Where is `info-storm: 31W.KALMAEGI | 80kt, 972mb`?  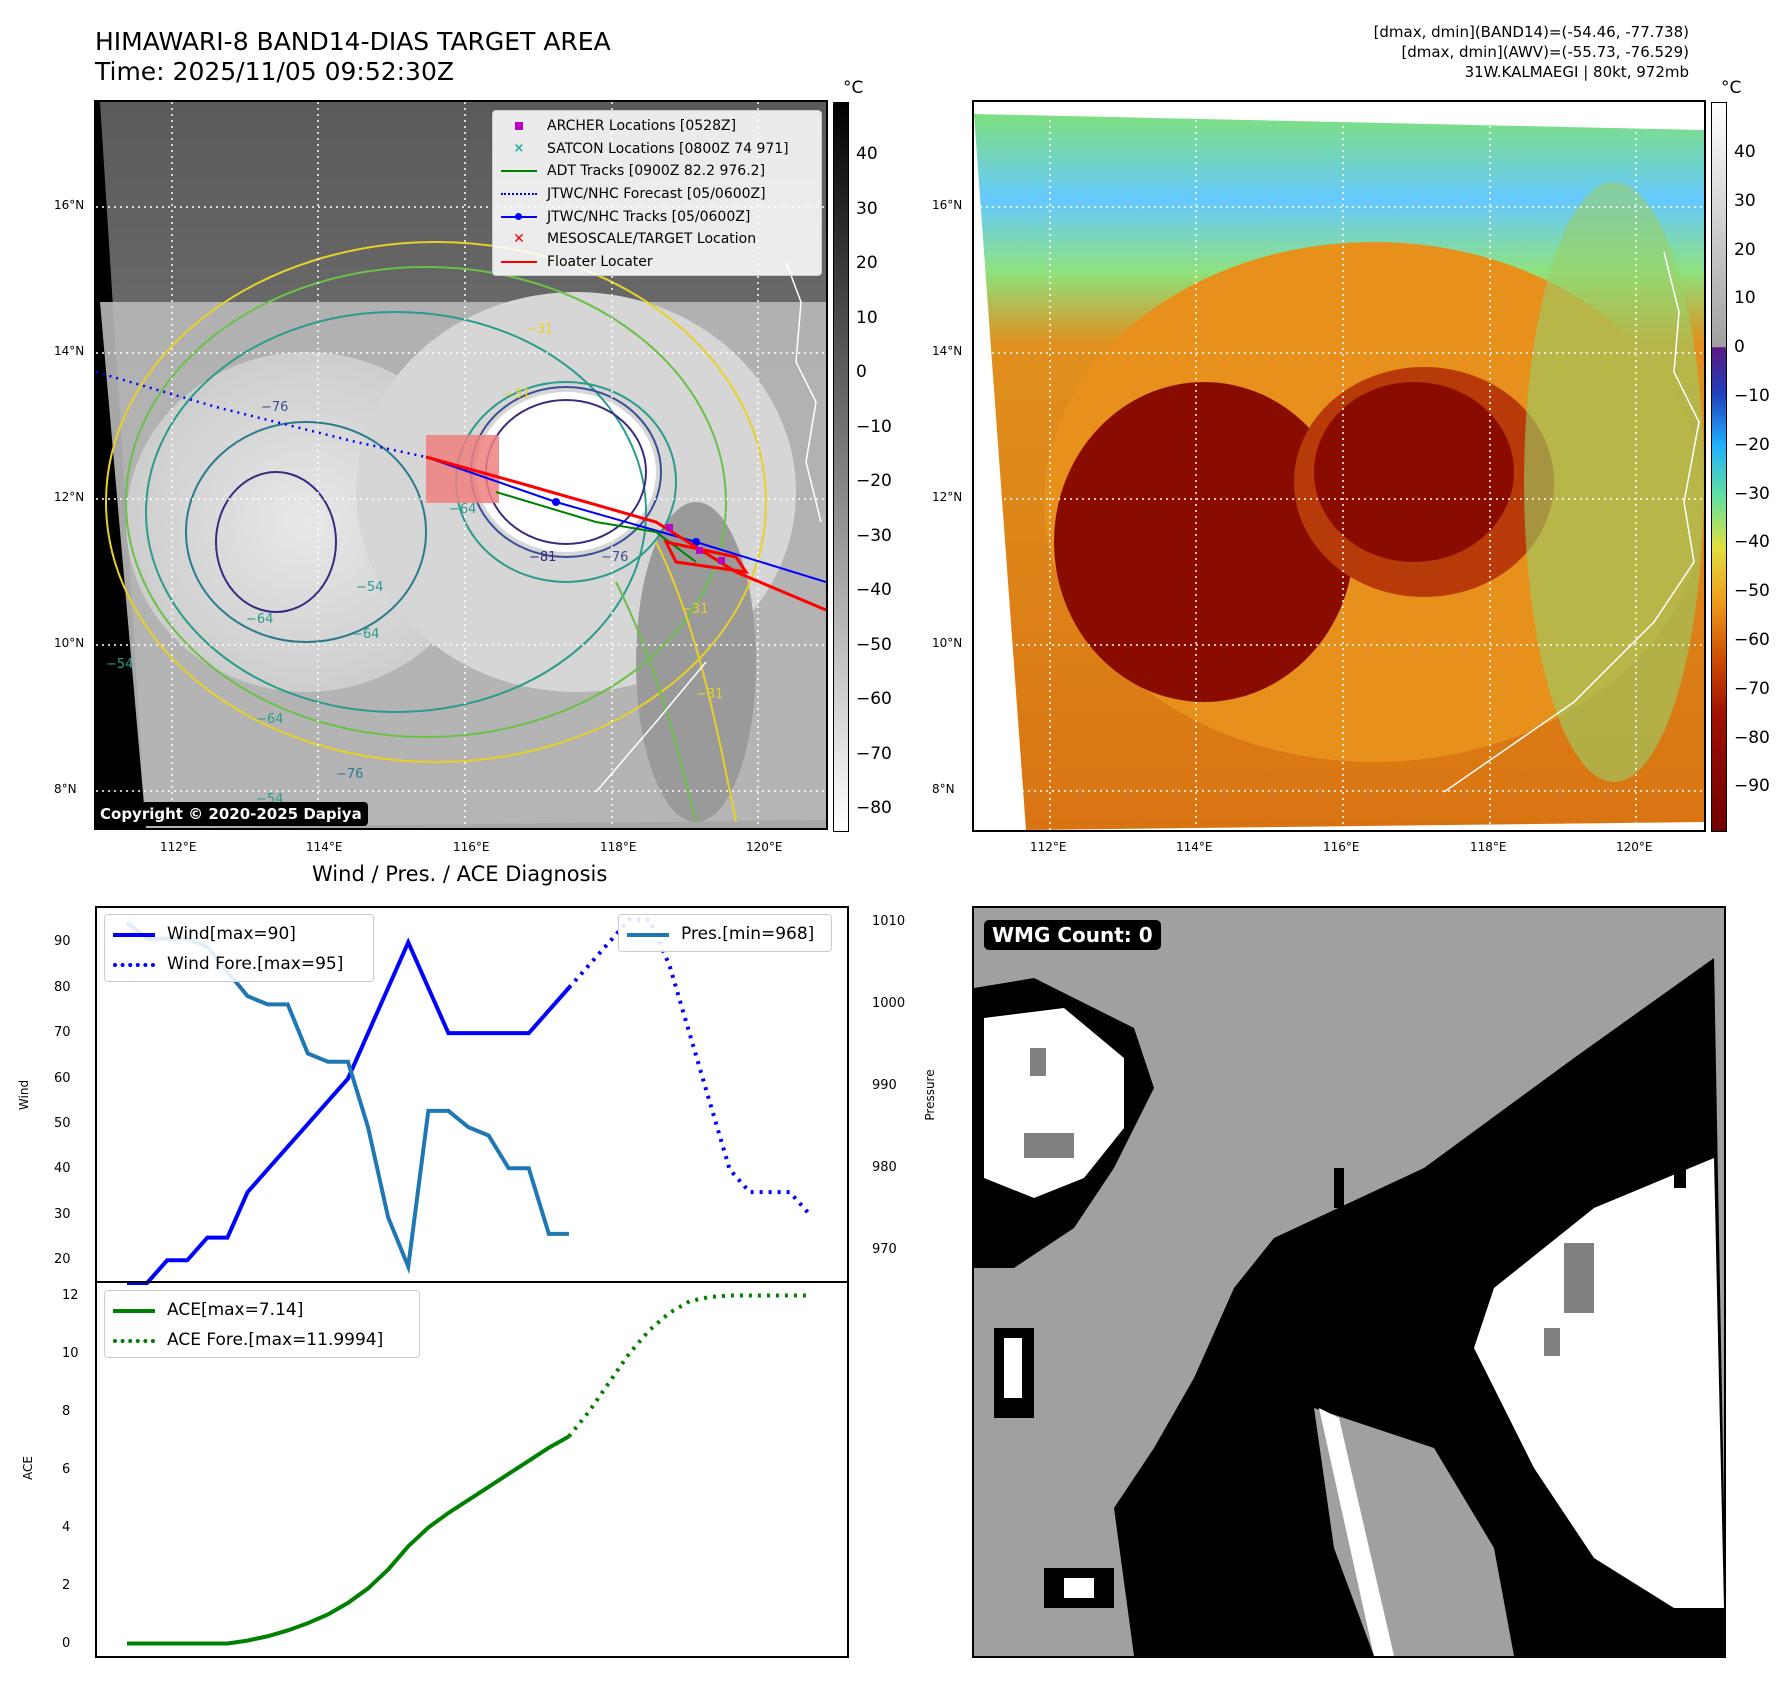
info-storm: 31W.KALMAEGI | 80kt, 972mb is located at coordinates (1576, 72).